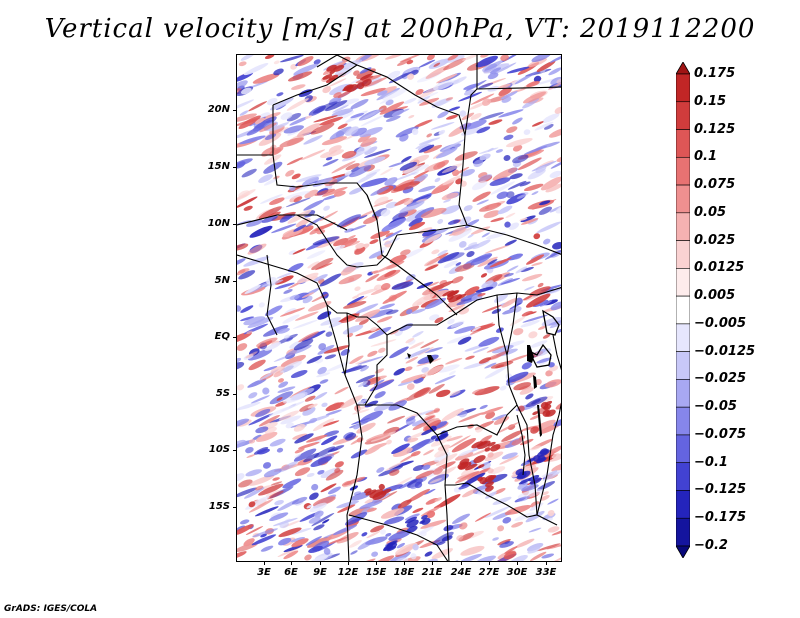 Image resolution: width=800 pixels, height=618 pixels. Describe the element at coordinates (715, 73) in the screenshot. I see `colorbar-label: 0.175` at that location.